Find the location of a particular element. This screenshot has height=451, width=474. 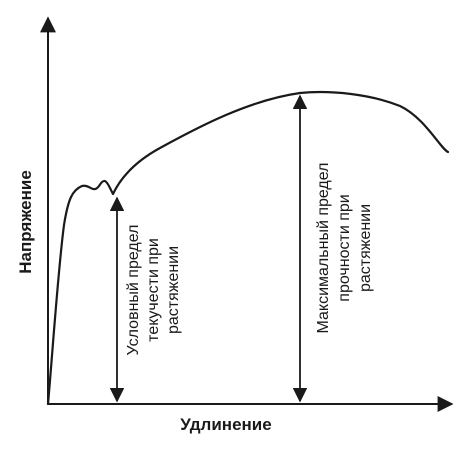

yield-strength-label: Условный предел текучести при растяжении is located at coordinates (153, 290).